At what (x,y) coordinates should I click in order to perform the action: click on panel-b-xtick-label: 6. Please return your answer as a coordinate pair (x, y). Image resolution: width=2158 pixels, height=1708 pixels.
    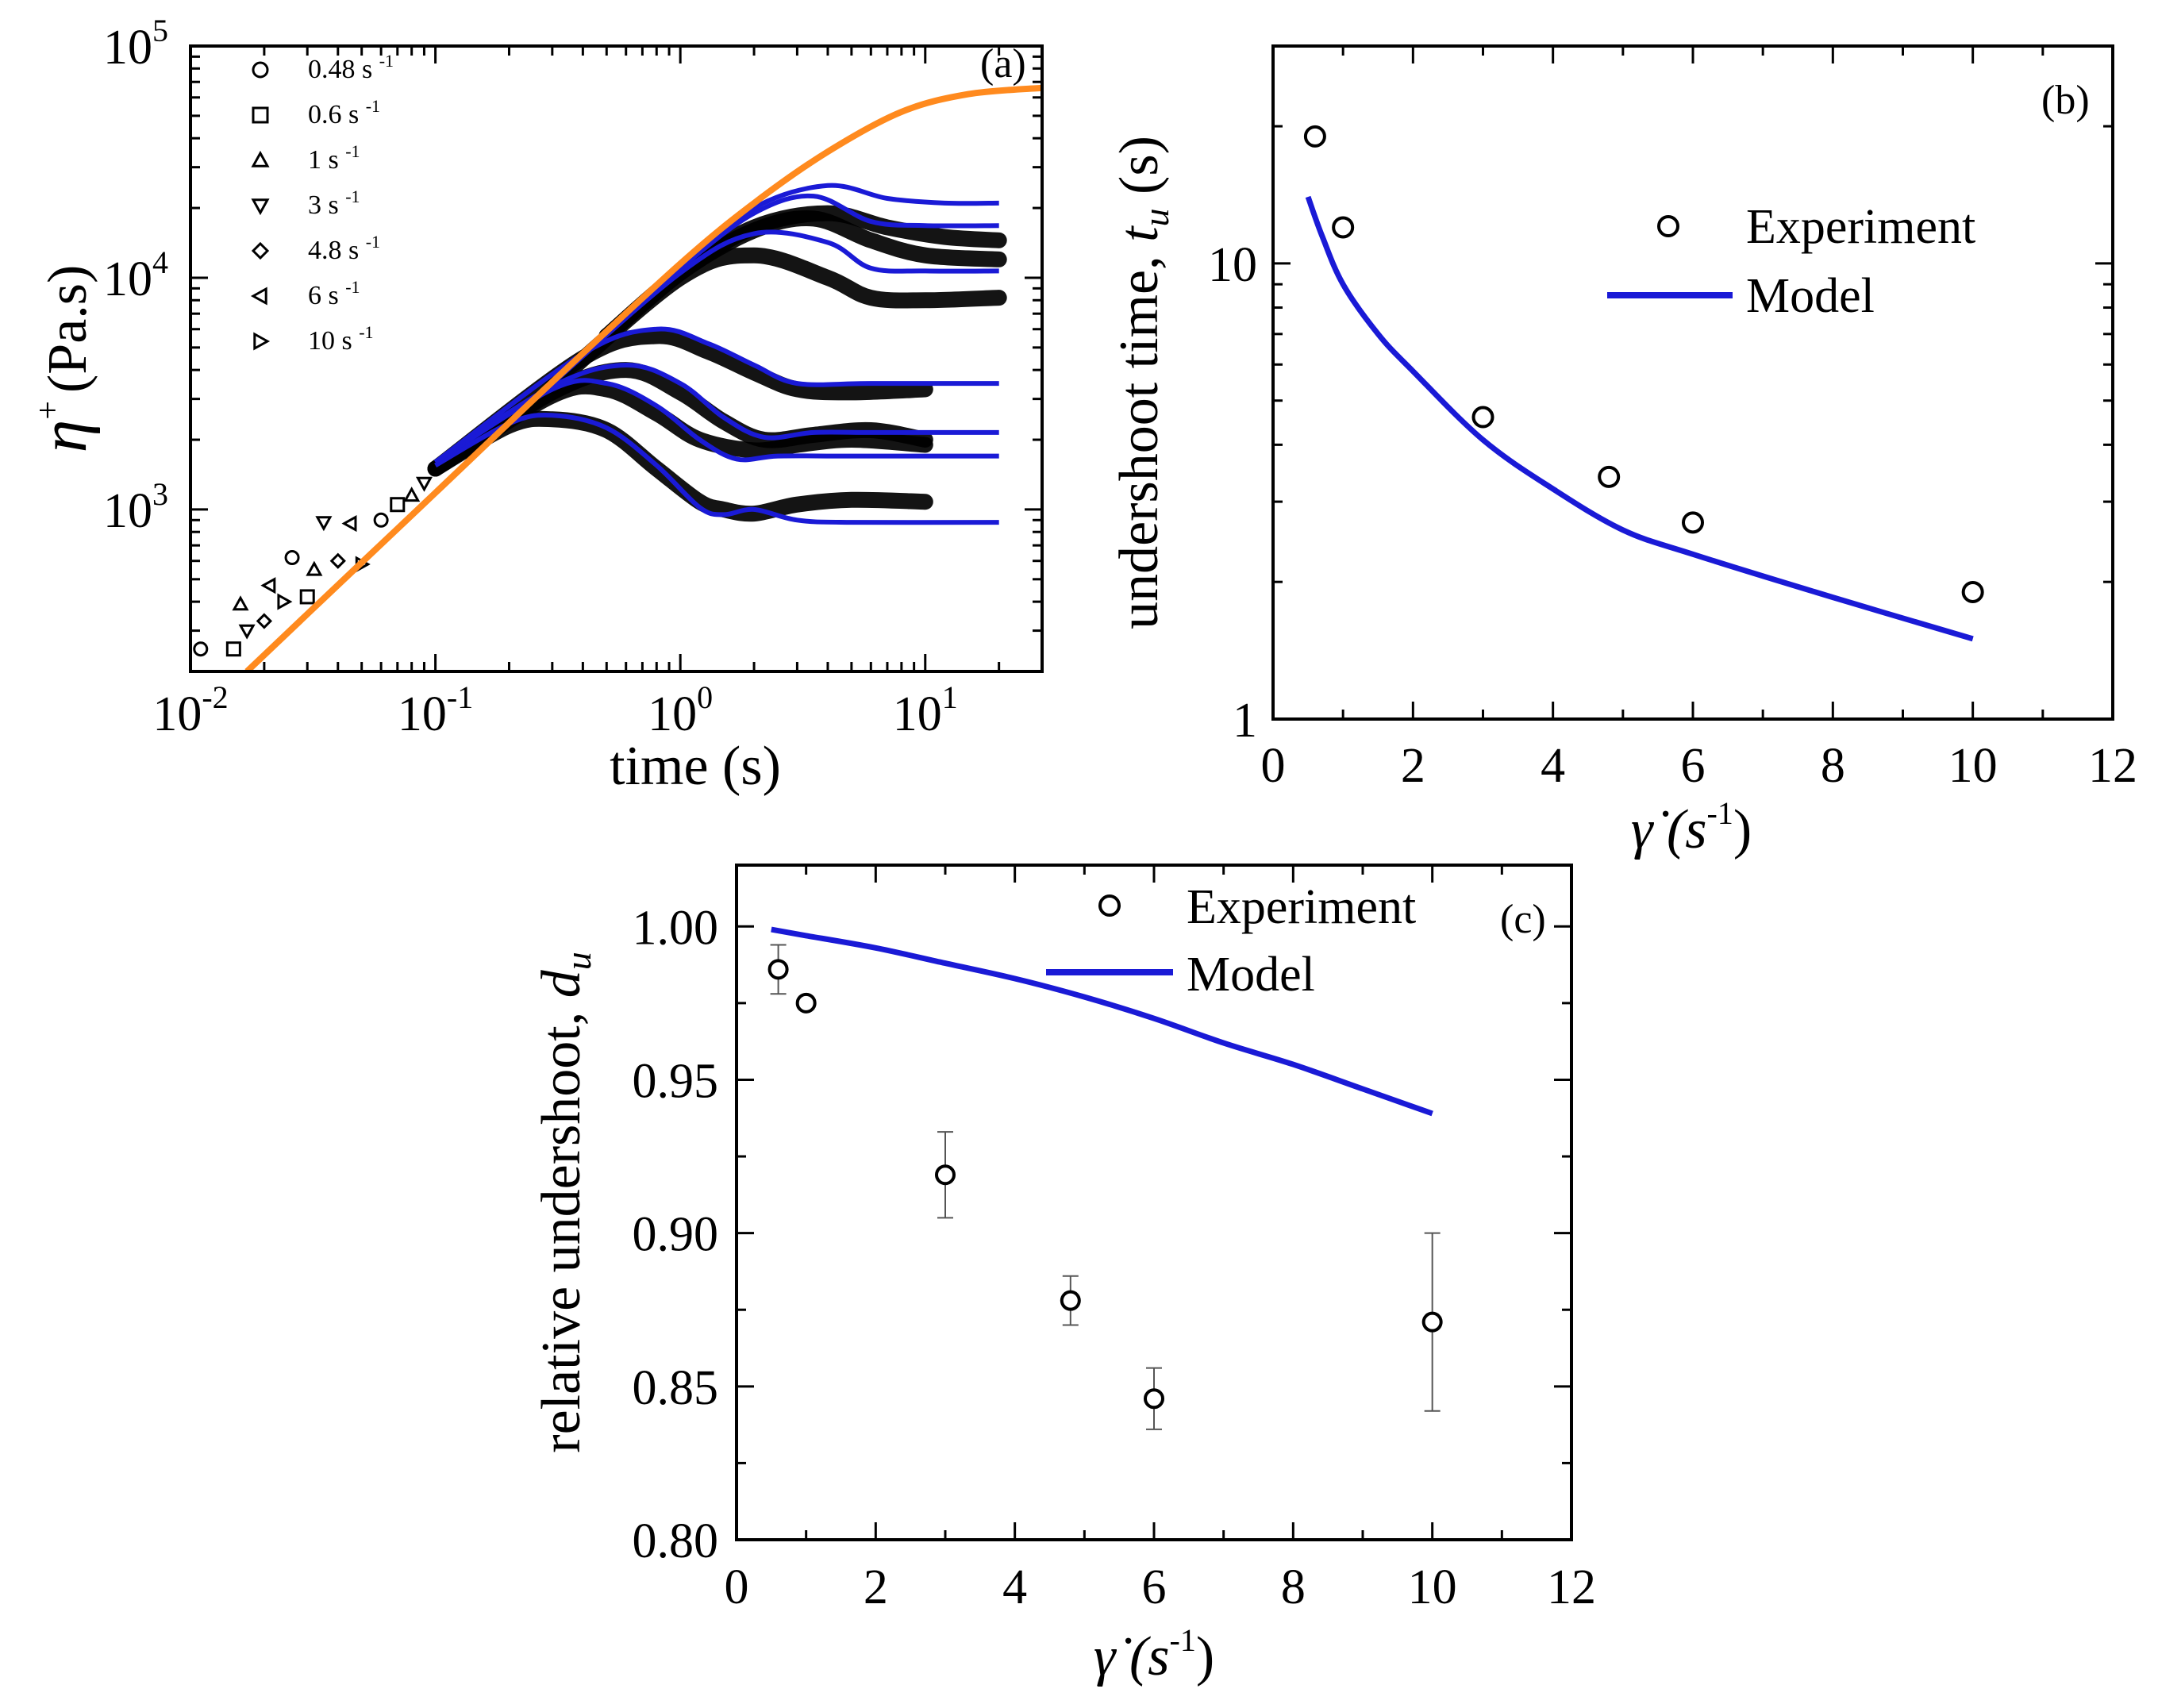
    Looking at the image, I should click on (1693, 766).